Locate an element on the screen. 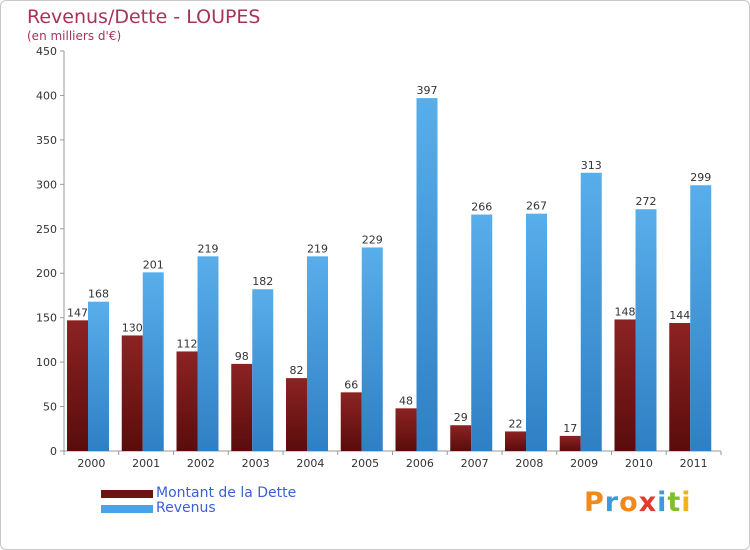 The width and height of the screenshot is (750, 550). y-tick-label: 200 is located at coordinates (46, 273).